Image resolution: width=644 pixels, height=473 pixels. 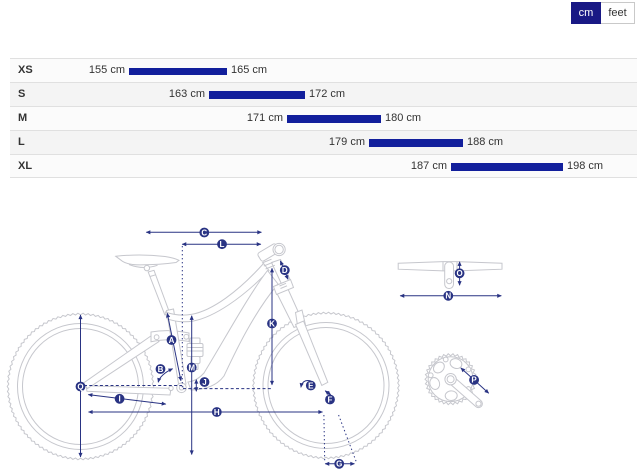 I want to click on svg-text: J, so click(x=204, y=382).